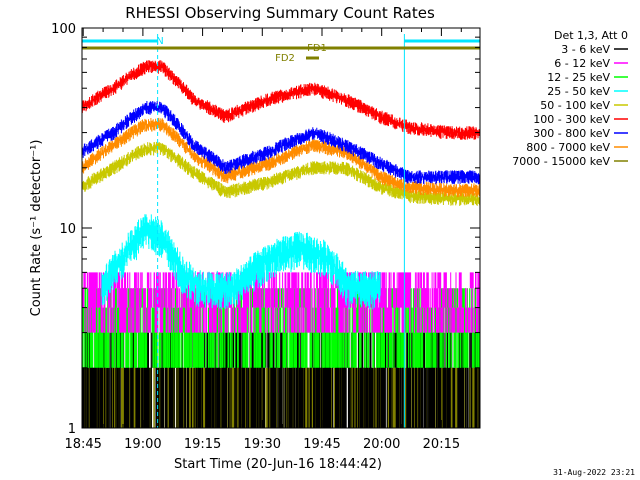  Describe the element at coordinates (262, 444) in the screenshot. I see `x-tick-label: 19:30` at that location.